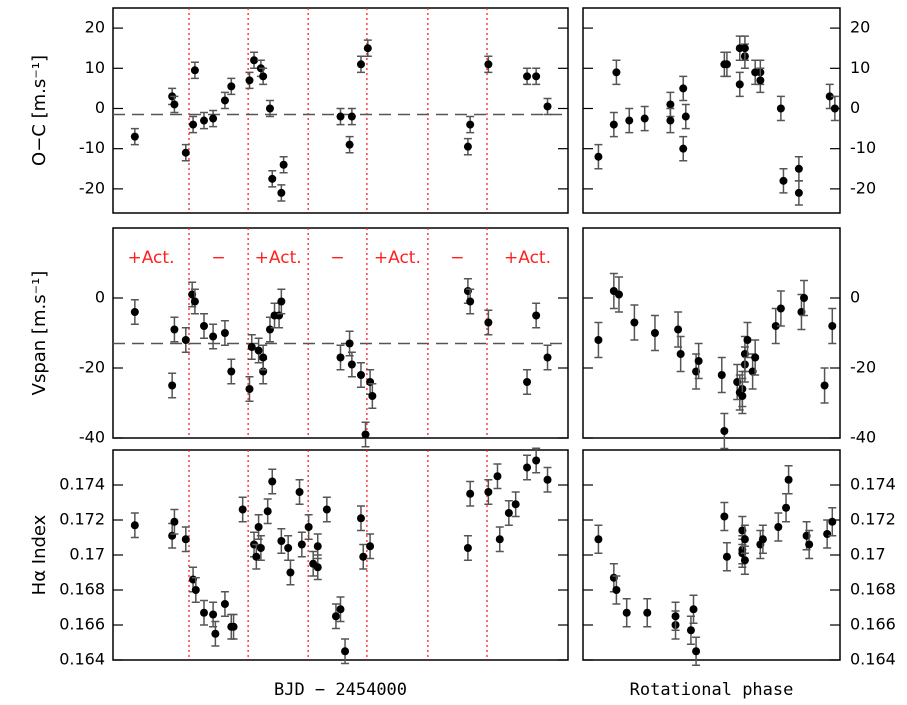 This screenshot has height=705, width=907. I want to click on y-tick-label: -20, so click(92, 367).